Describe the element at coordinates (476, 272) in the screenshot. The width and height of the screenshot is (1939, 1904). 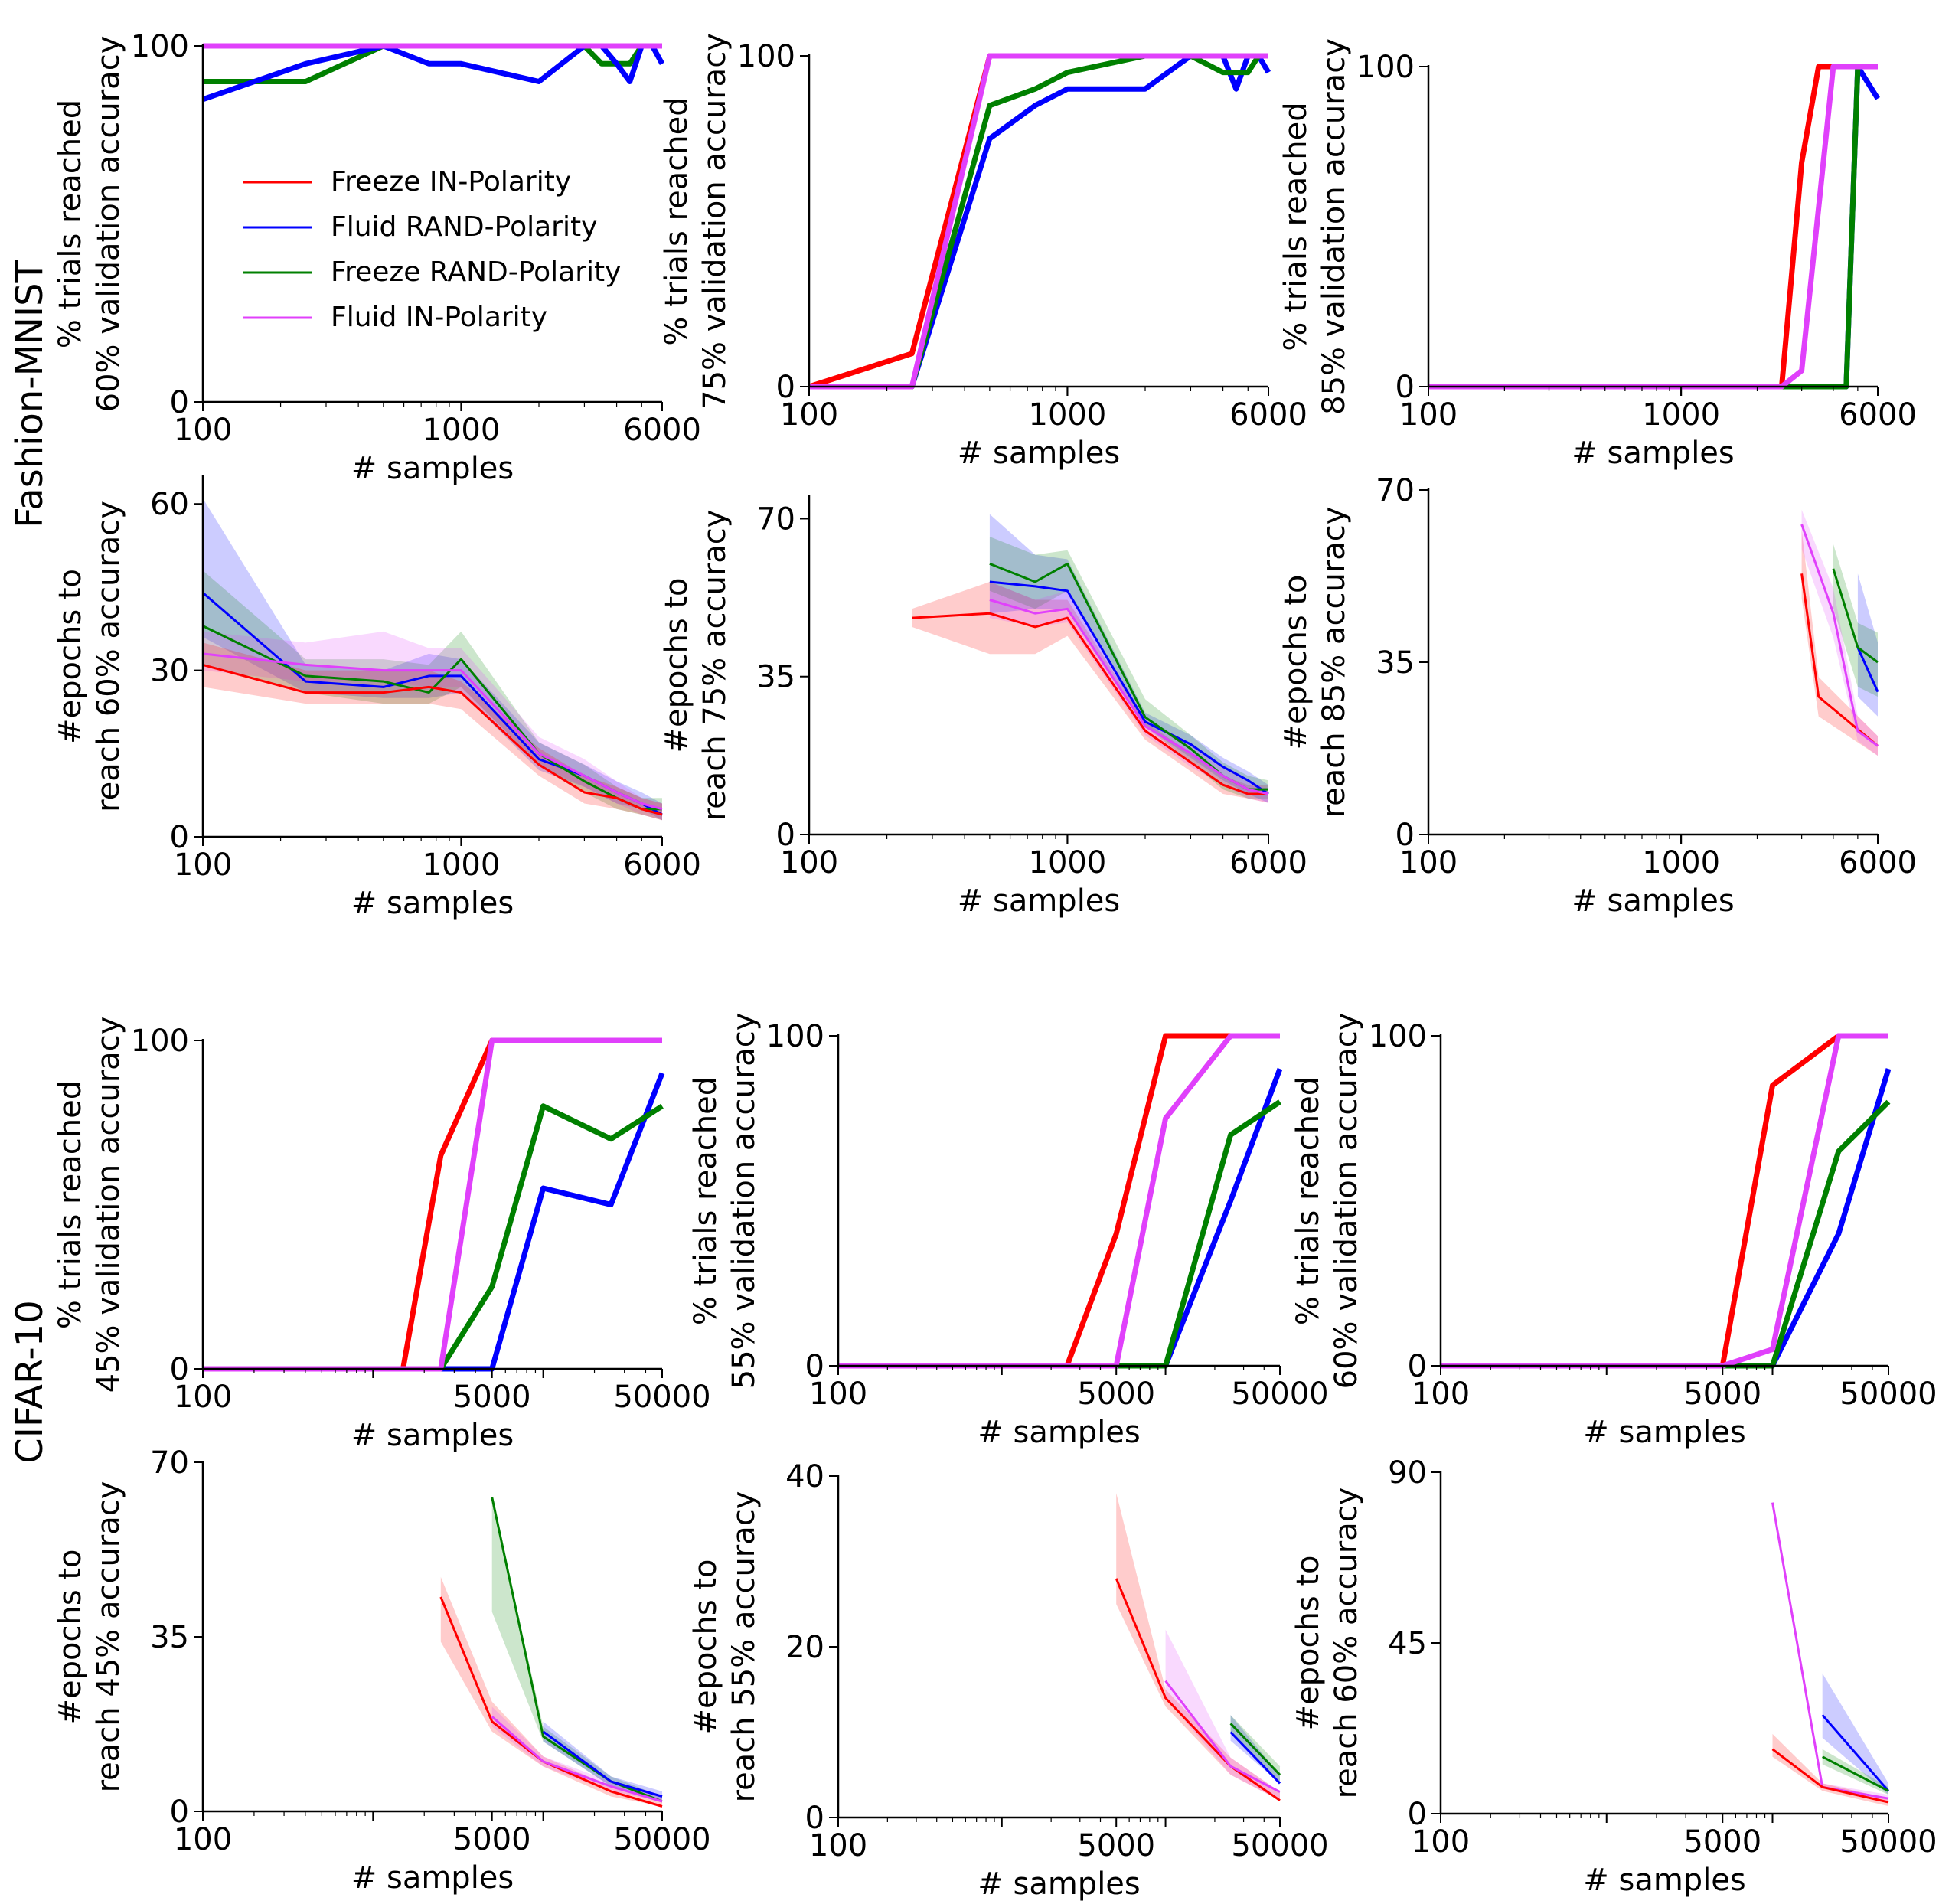
I see `legend-label-freeze-rand: Freeze RAND-Polarity` at that location.